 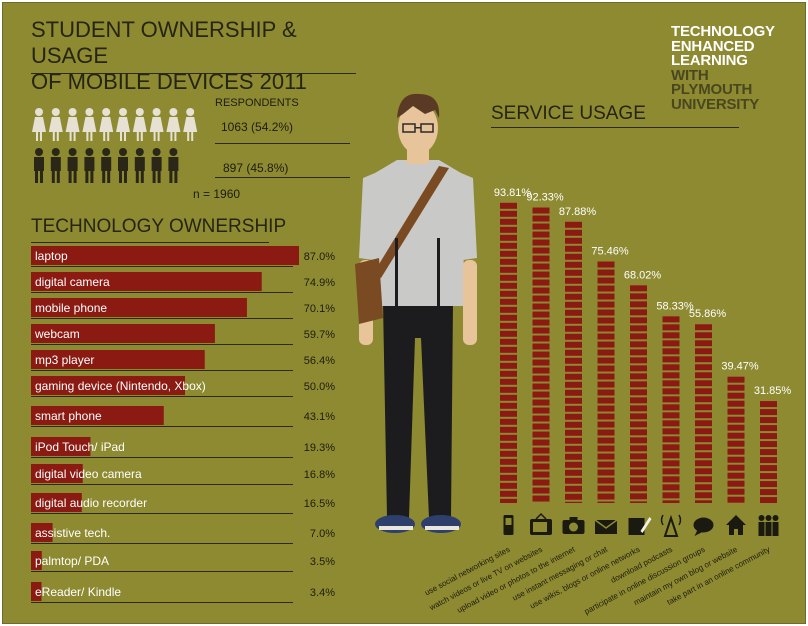 What do you see at coordinates (610, 252) in the screenshot?
I see `service-value-label: 75.46%` at bounding box center [610, 252].